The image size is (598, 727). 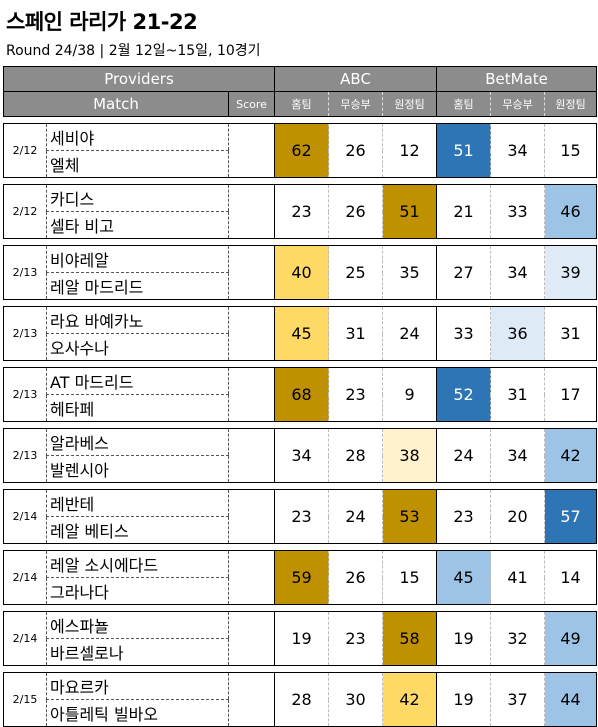 What do you see at coordinates (410, 577) in the screenshot?
I see `abc-away-pct: 15` at bounding box center [410, 577].